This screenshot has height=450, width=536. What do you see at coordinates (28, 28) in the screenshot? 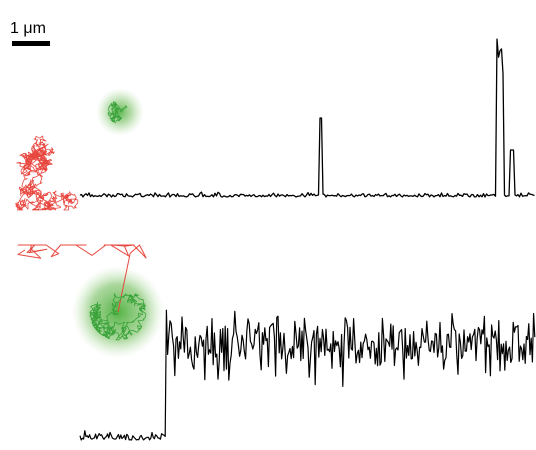
I see `scale-bar-label: 1 μm` at bounding box center [28, 28].